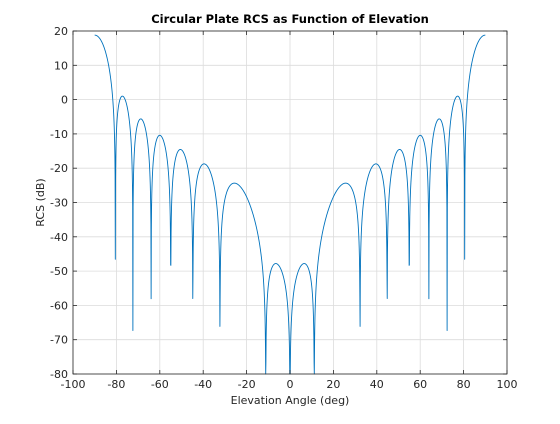  Describe the element at coordinates (203, 384) in the screenshot. I see `x-tick-label: -40` at that location.